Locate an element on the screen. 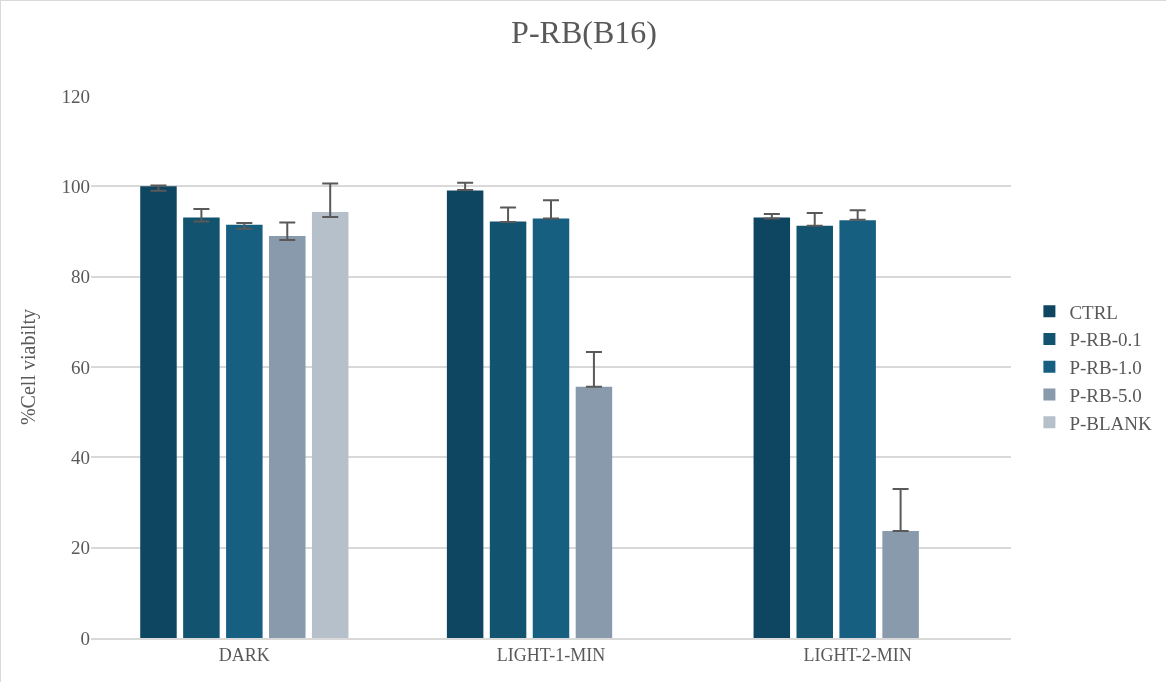  y-tick-label: 100 is located at coordinates (75, 186).